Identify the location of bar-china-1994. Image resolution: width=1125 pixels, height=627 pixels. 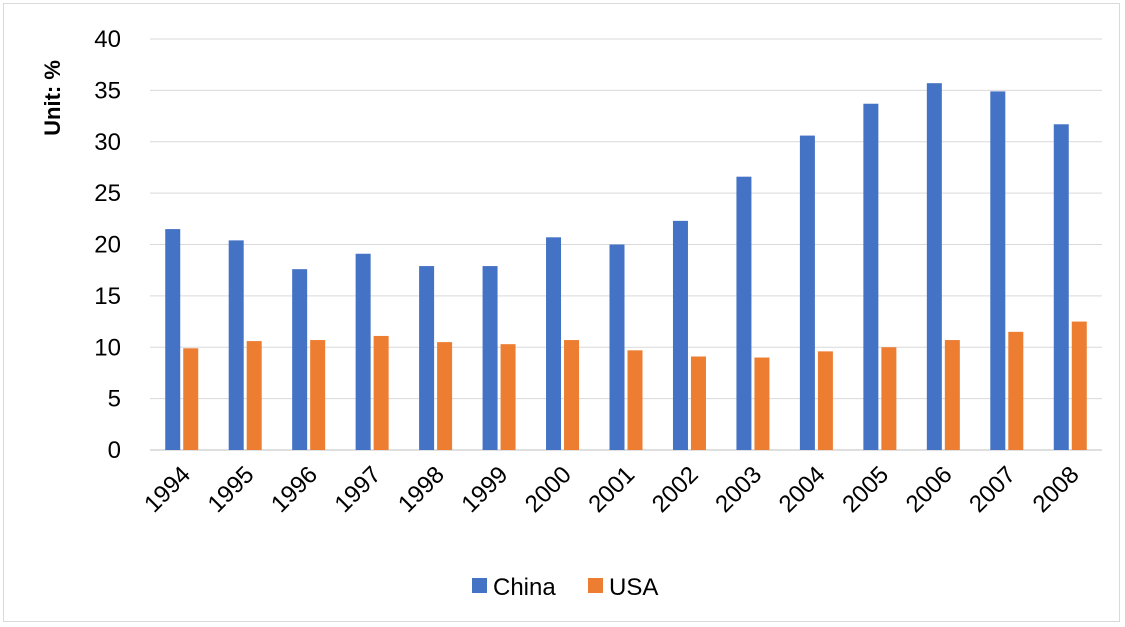
(173, 339).